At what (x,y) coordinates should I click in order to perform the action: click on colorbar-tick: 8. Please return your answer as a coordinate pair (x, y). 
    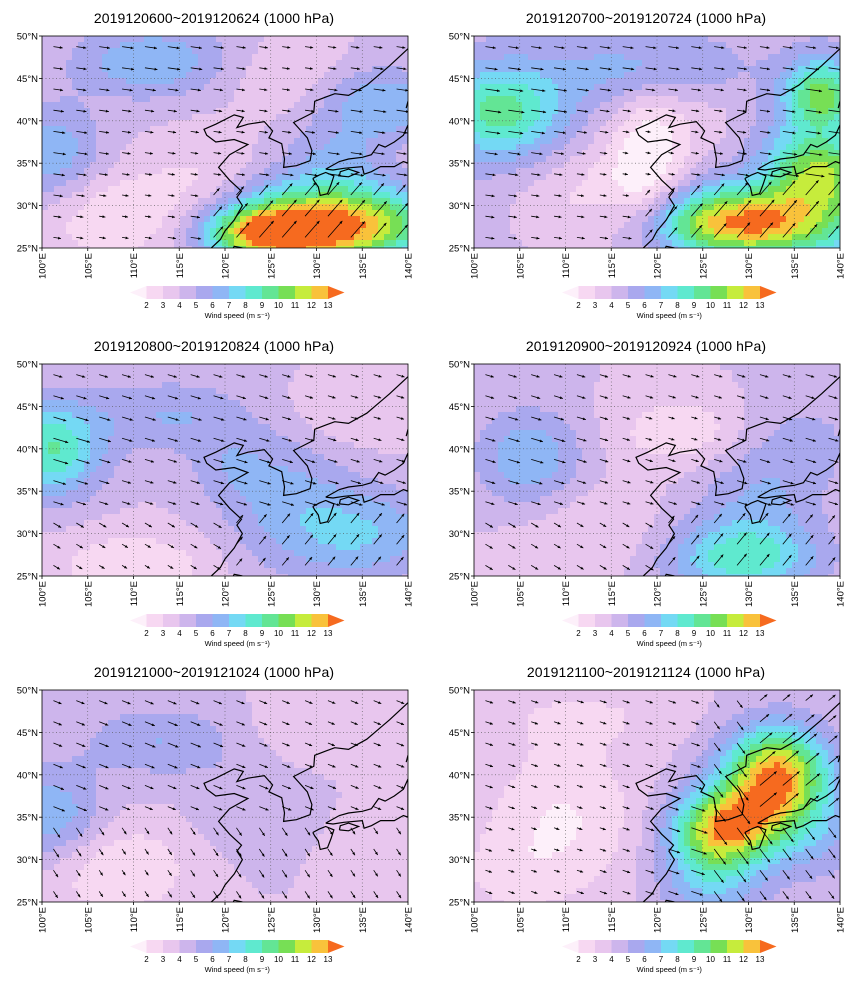
    Looking at the image, I should click on (245, 633).